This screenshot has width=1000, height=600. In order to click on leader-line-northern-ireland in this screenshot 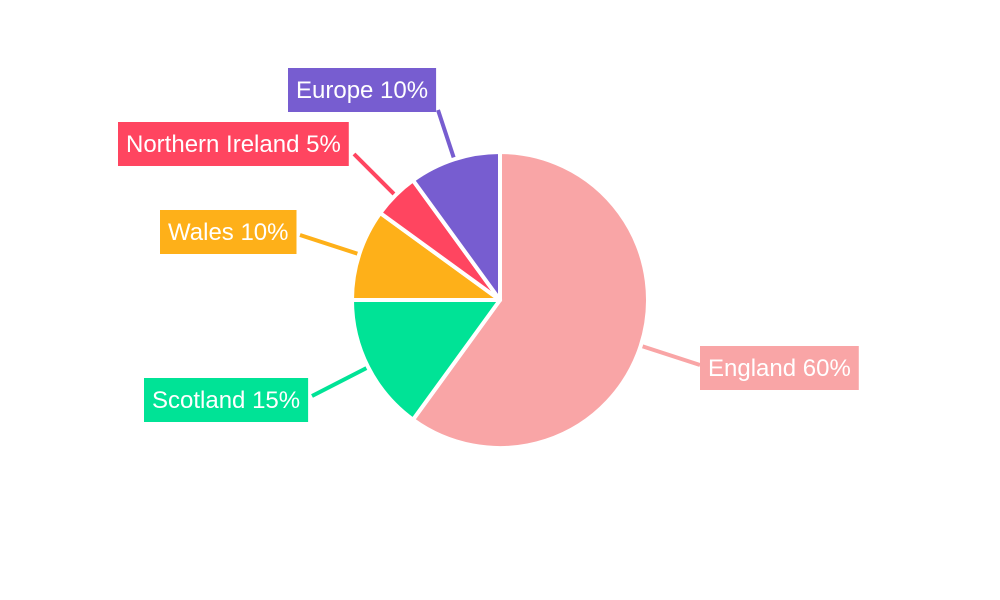, I will do `click(376, 176)`.